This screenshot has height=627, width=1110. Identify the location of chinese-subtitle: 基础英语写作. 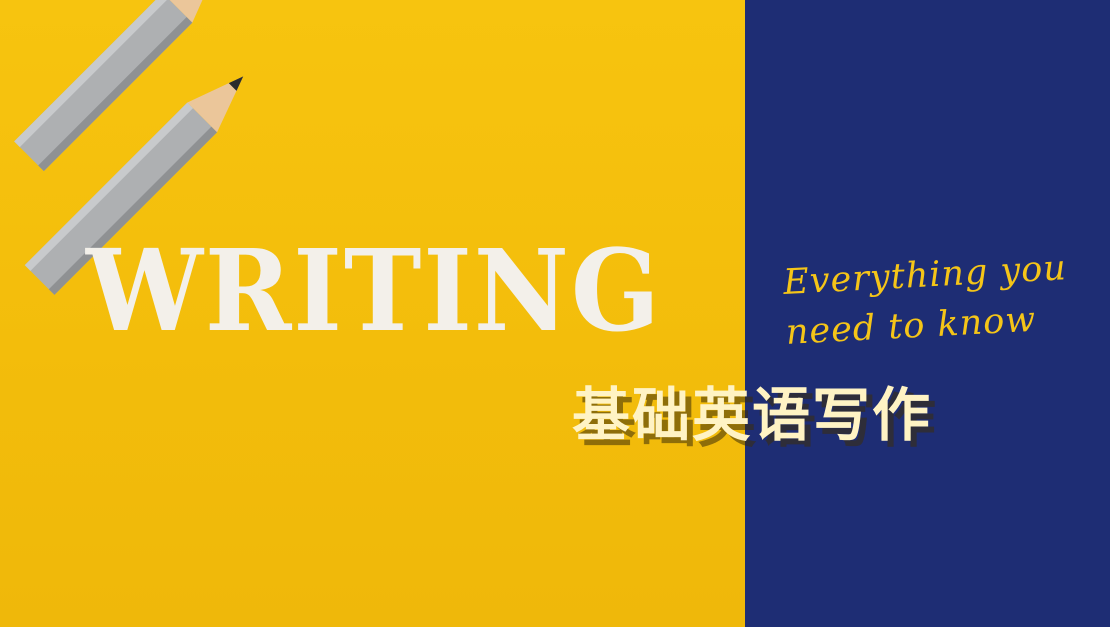
(752, 415).